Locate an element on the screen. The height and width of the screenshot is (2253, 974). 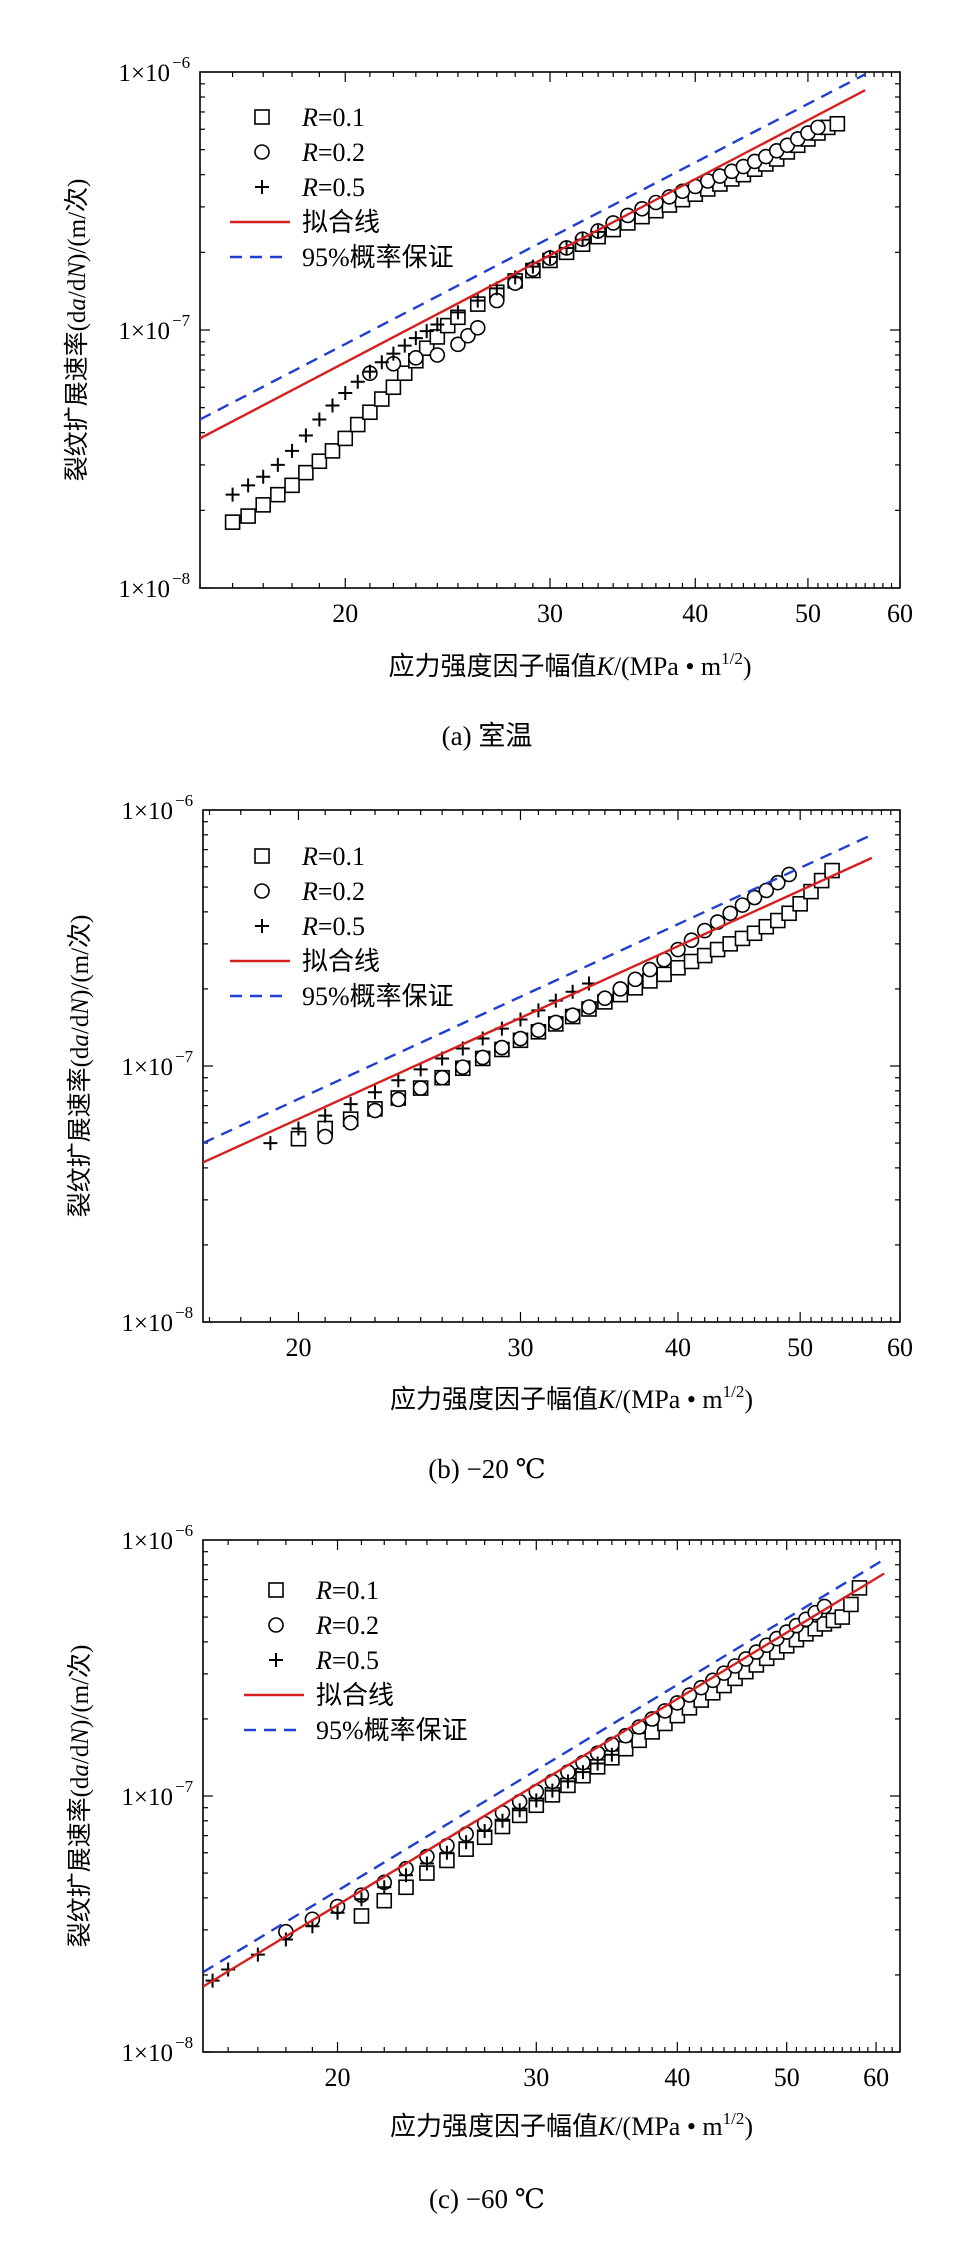
panel-caption: (c) −60 ℃ is located at coordinates (487, 2199).